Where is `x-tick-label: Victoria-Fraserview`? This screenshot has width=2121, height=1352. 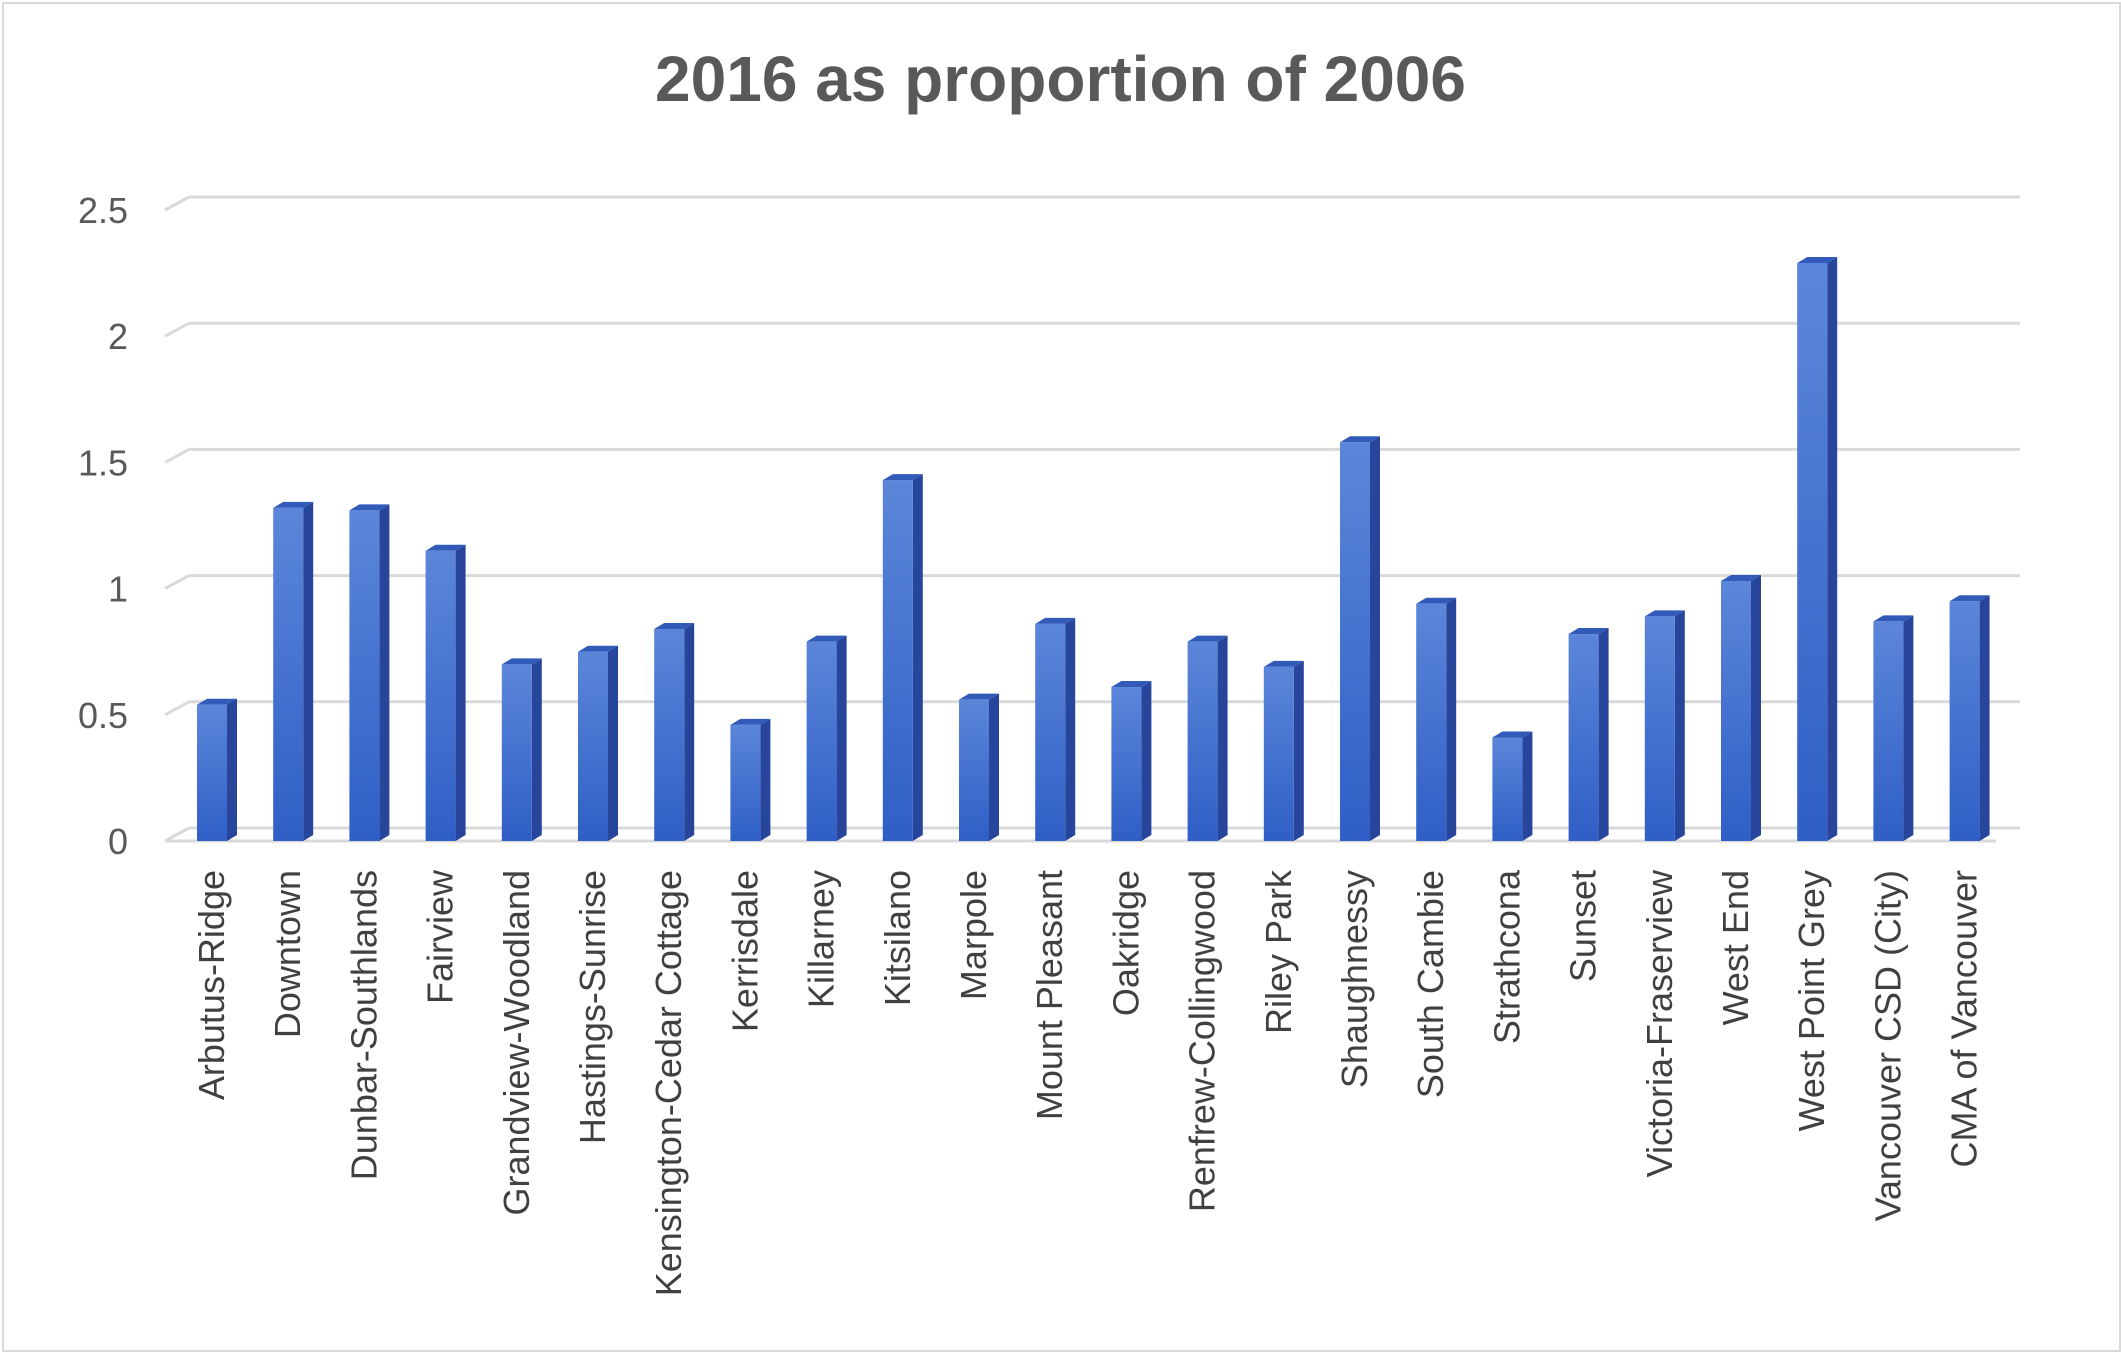 x-tick-label: Victoria-Fraserview is located at coordinates (1659, 1023).